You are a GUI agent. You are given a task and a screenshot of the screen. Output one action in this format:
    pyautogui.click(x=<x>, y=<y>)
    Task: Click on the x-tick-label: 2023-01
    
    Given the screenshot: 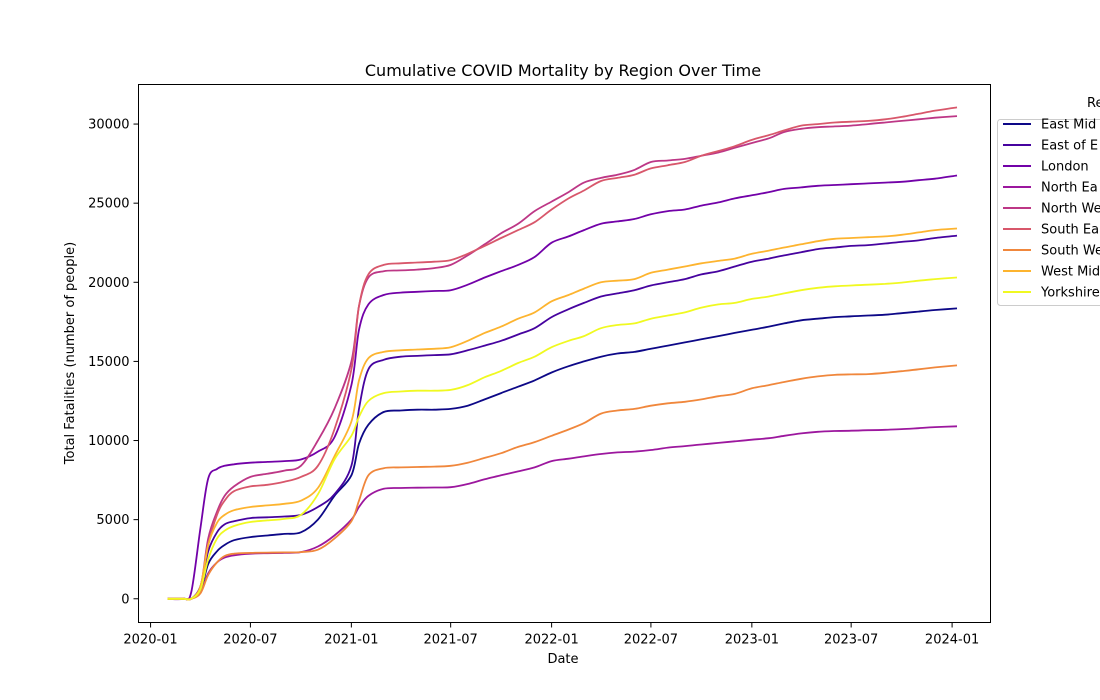 What is the action you would take?
    pyautogui.click(x=752, y=640)
    